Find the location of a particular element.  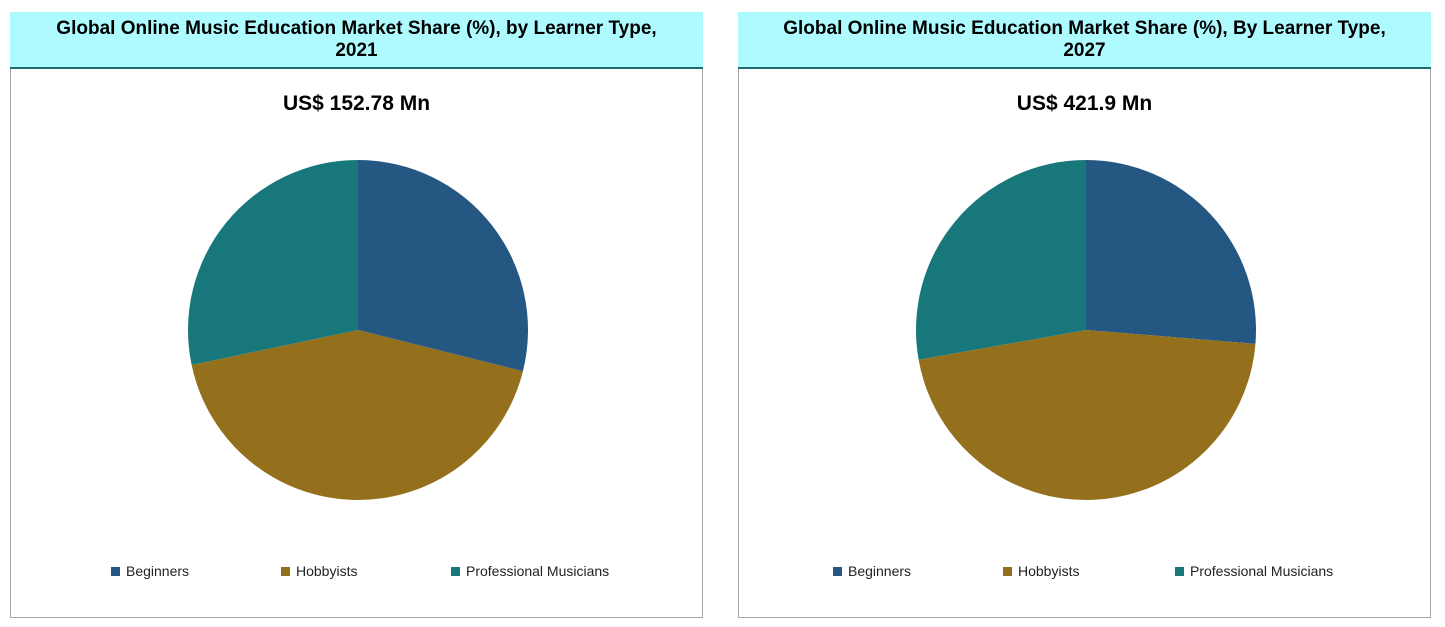

market-total: US$ 421.9 Mn is located at coordinates (1084, 103).